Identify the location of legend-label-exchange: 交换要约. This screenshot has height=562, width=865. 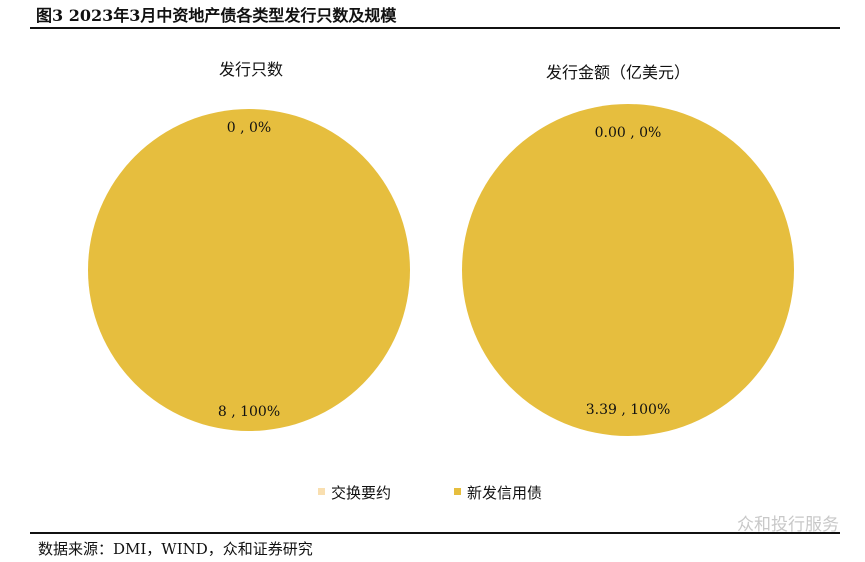
(361, 493).